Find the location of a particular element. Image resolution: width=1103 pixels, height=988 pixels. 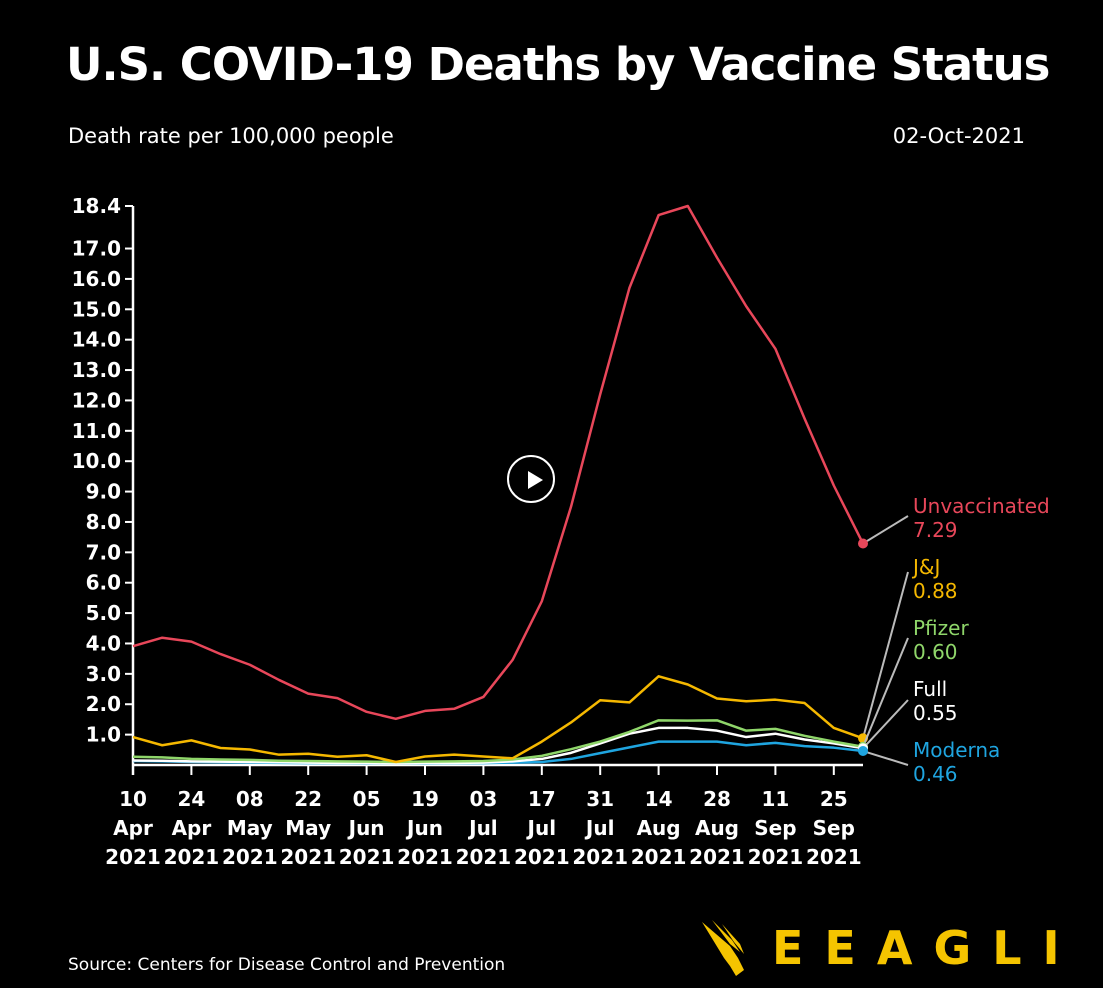

series-value-unvaccinated: 7.29 is located at coordinates (935, 530).